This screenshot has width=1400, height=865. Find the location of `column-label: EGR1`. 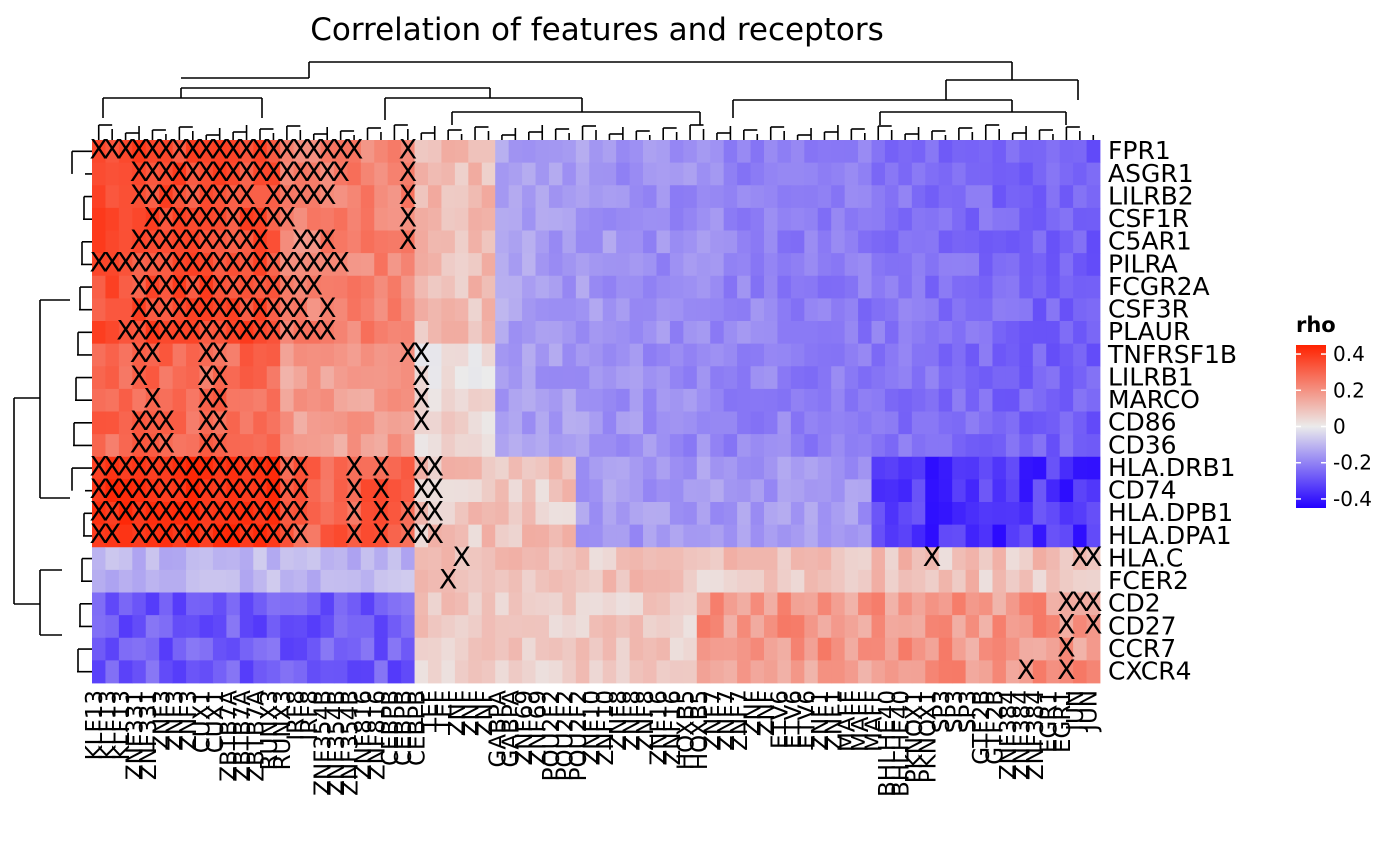

column-label: EGR1 is located at coordinates (1063, 721).